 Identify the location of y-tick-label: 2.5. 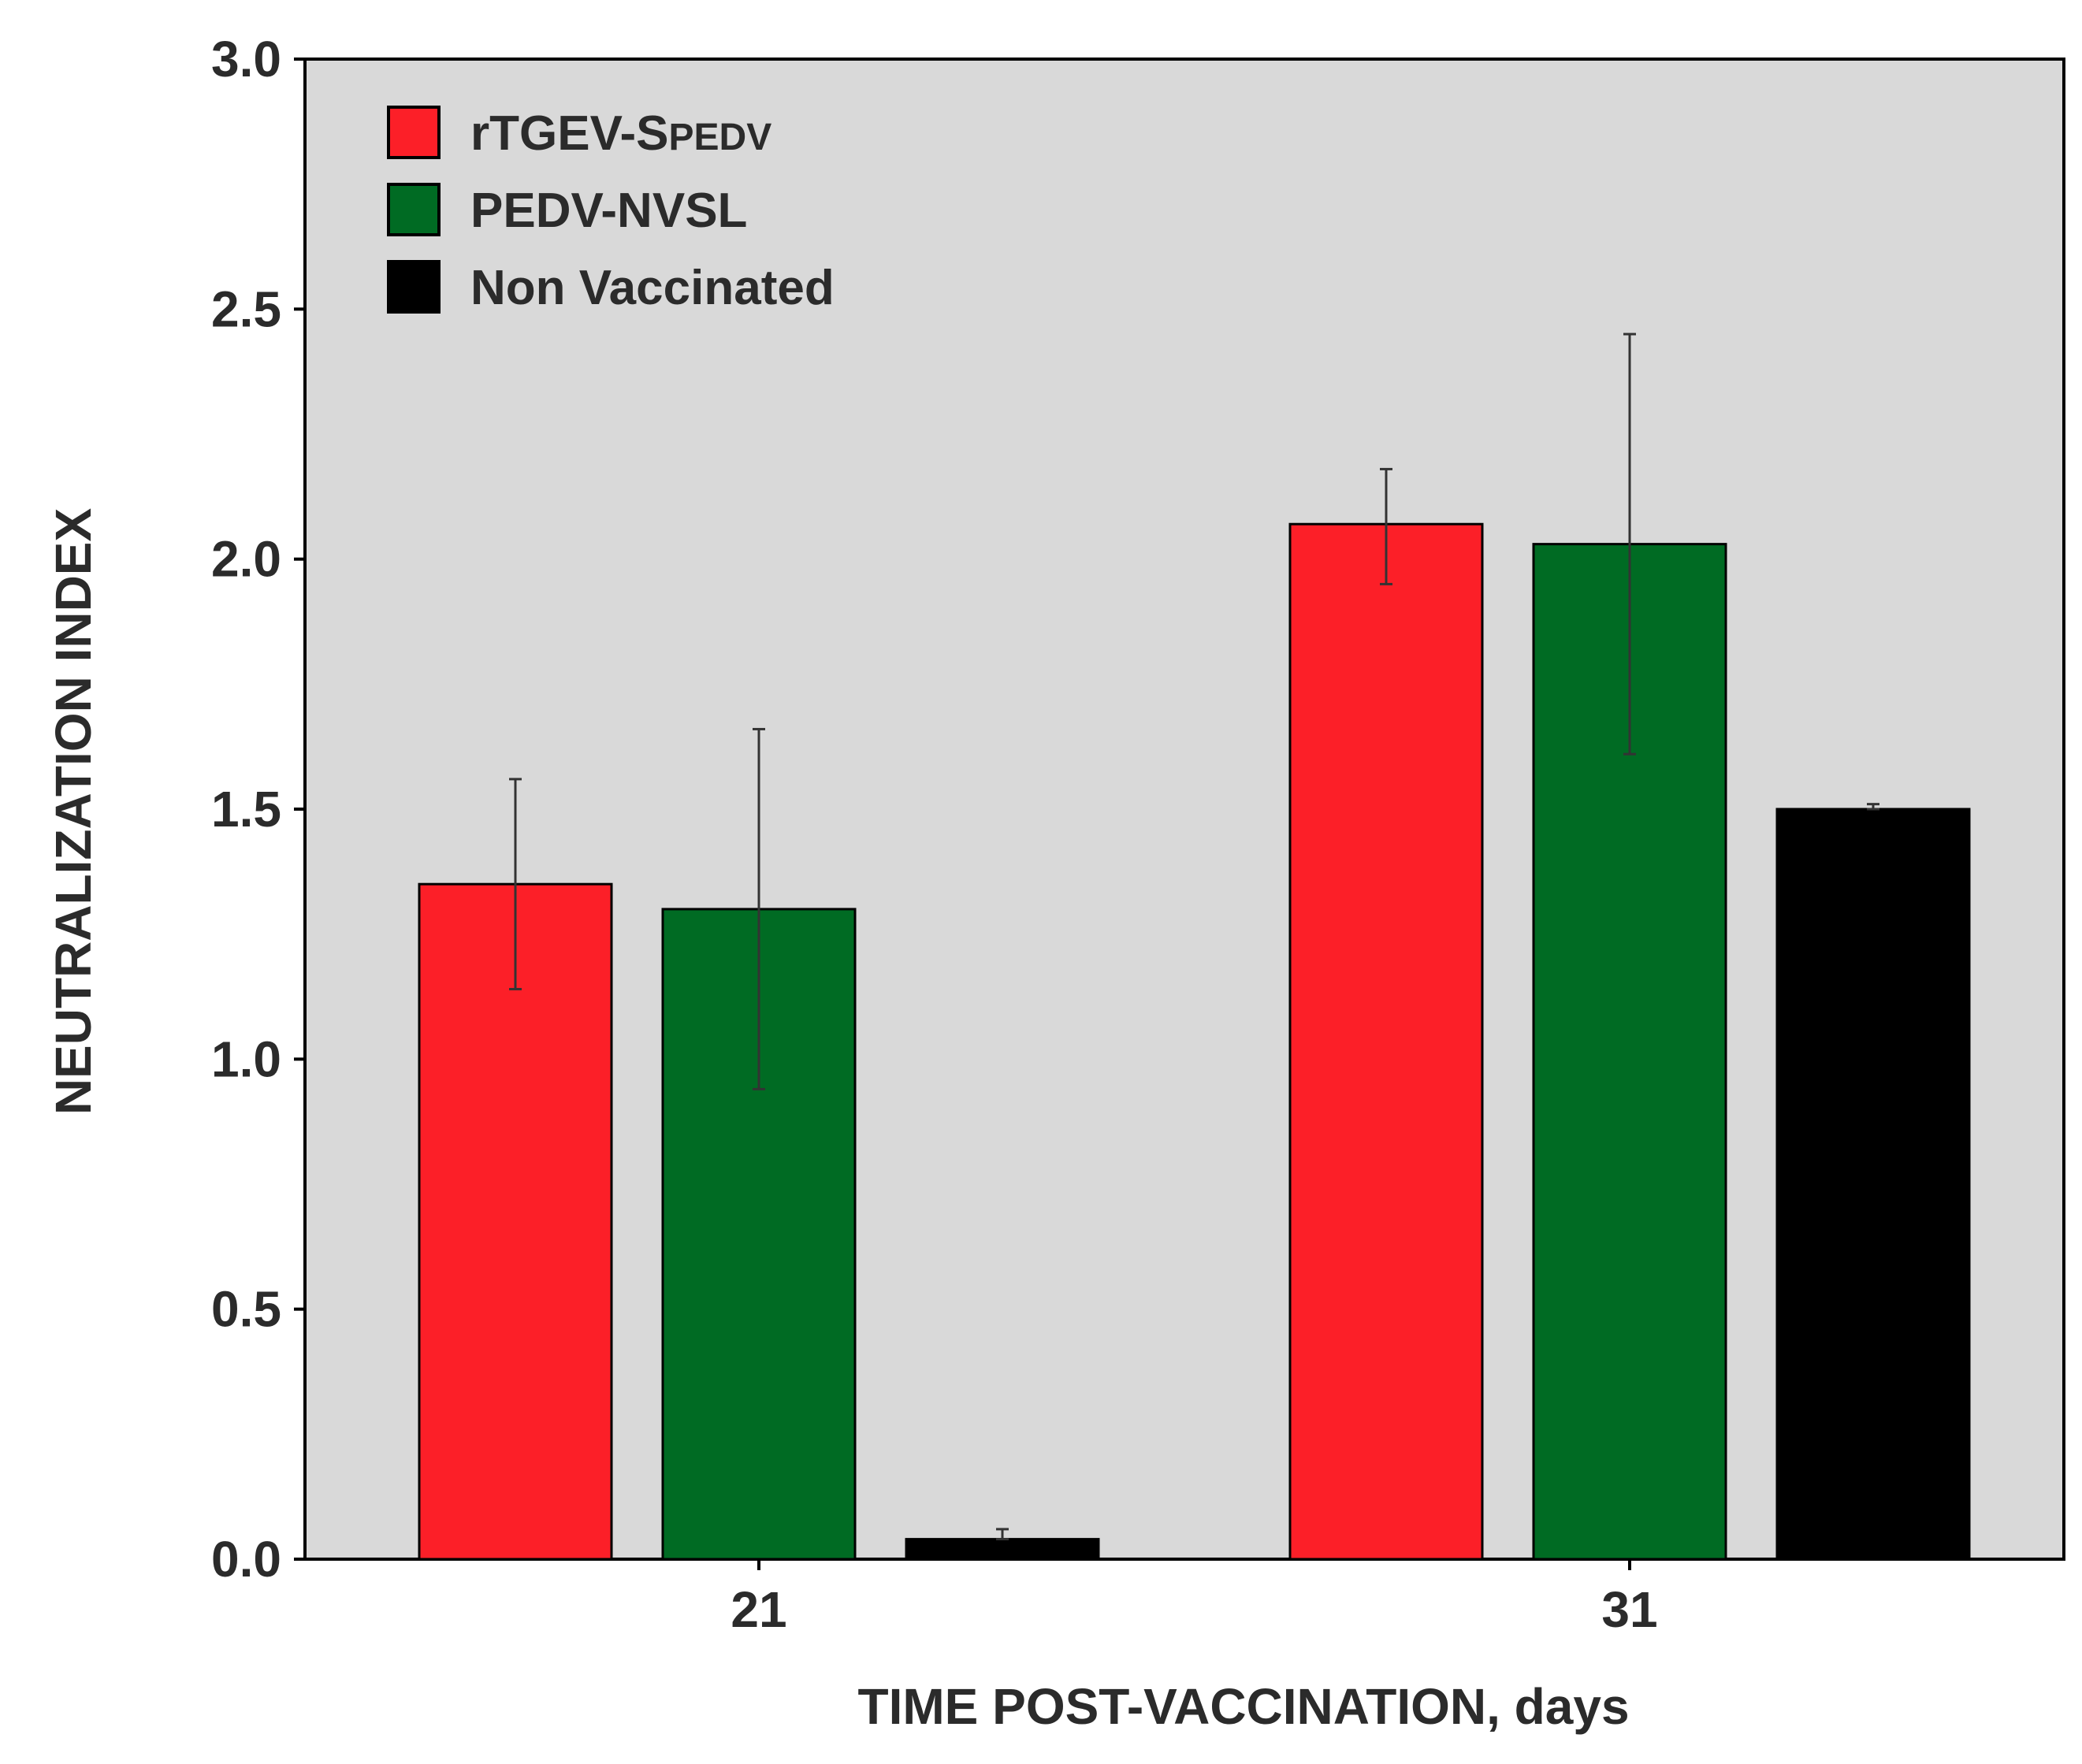
(246, 308).